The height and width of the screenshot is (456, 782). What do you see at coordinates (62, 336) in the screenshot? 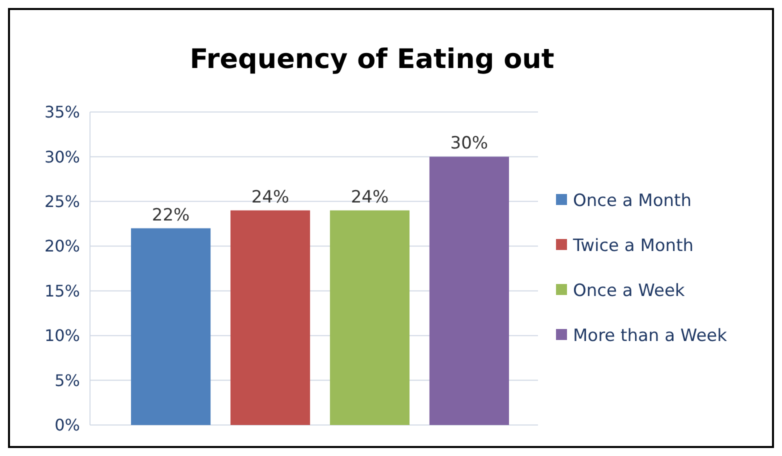
I see `y-tick-label: 10%` at bounding box center [62, 336].